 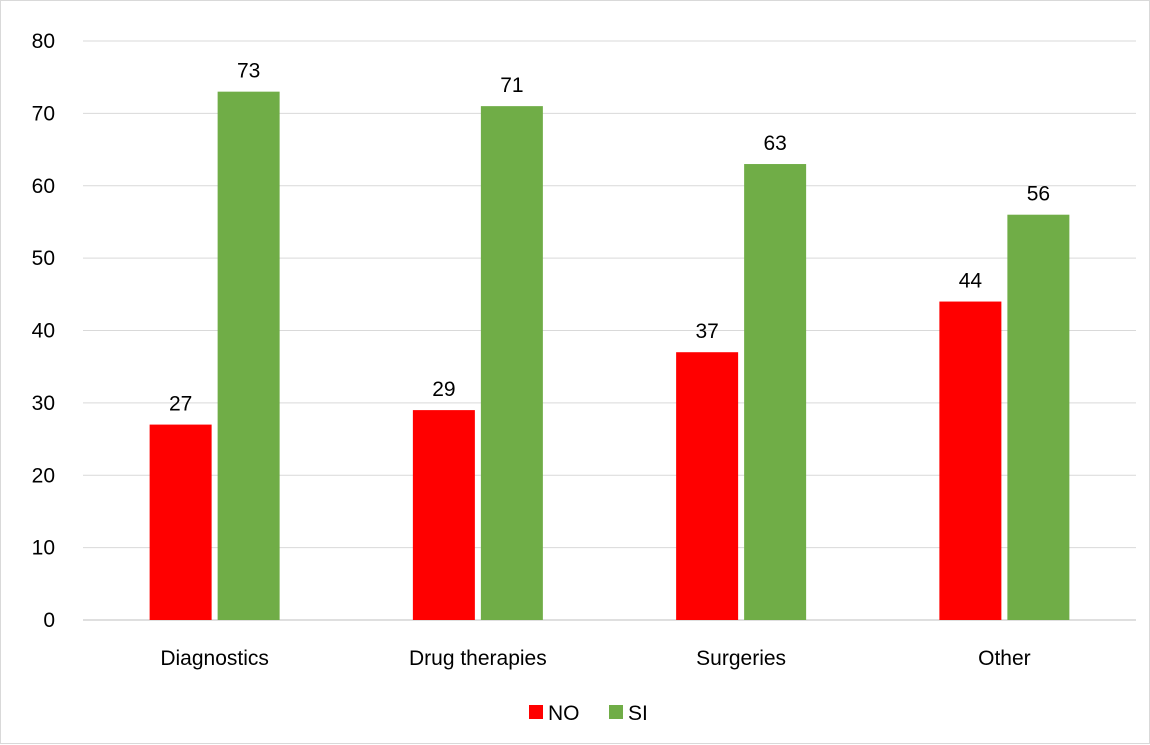 I want to click on legend-swatch-si, so click(x=616, y=712).